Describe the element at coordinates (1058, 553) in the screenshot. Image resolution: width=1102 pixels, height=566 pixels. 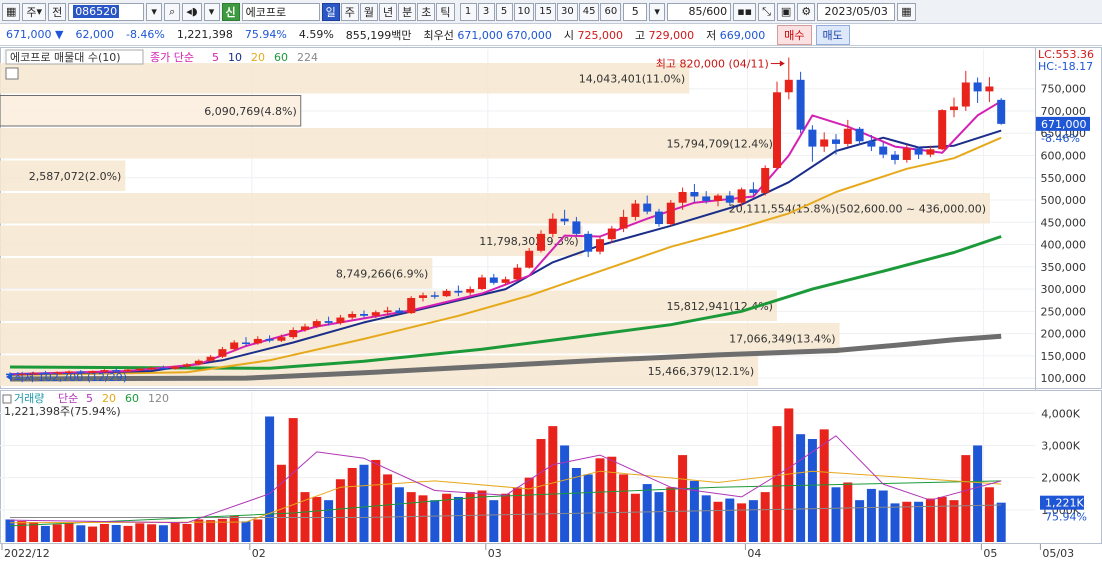
I see `x-tick-label: 05/03` at that location.